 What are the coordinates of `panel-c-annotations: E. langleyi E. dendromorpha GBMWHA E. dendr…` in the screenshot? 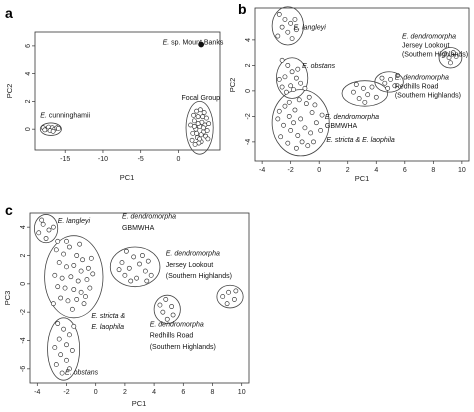 It's located at (145, 295).